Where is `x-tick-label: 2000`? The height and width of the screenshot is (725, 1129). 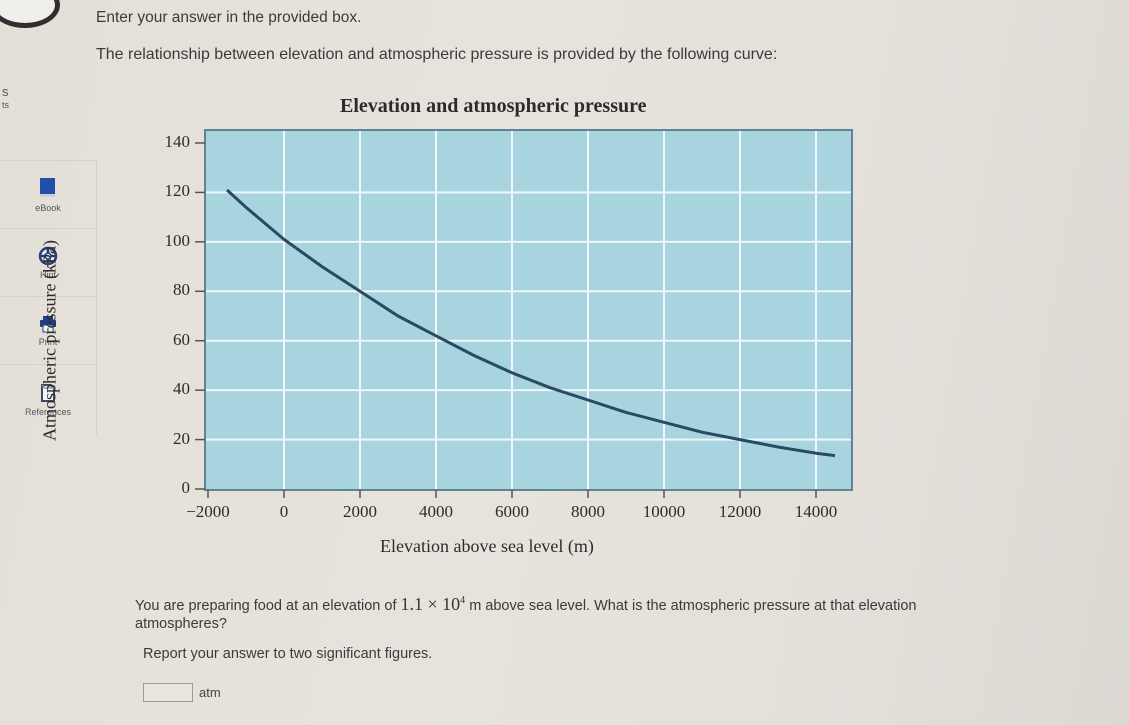
x-tick-label: 2000 is located at coordinates (360, 511).